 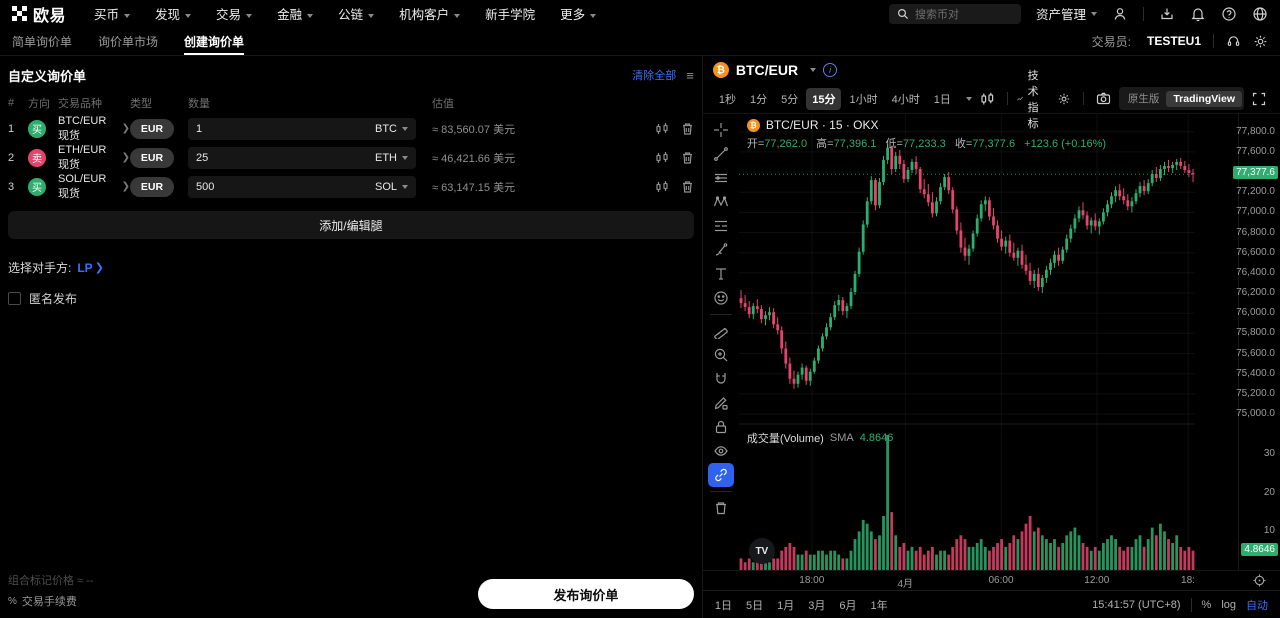 What do you see at coordinates (1103, 98) in the screenshot?
I see `screenshot-icon` at bounding box center [1103, 98].